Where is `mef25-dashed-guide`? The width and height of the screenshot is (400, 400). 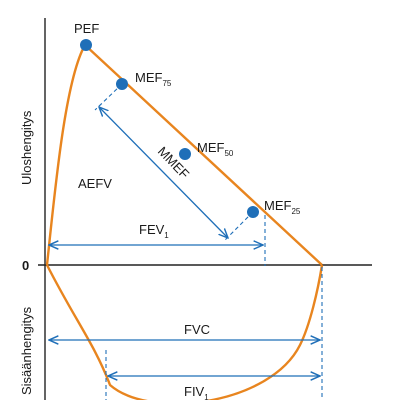
mef25-dashed-guide is located at coordinates (238, 226).